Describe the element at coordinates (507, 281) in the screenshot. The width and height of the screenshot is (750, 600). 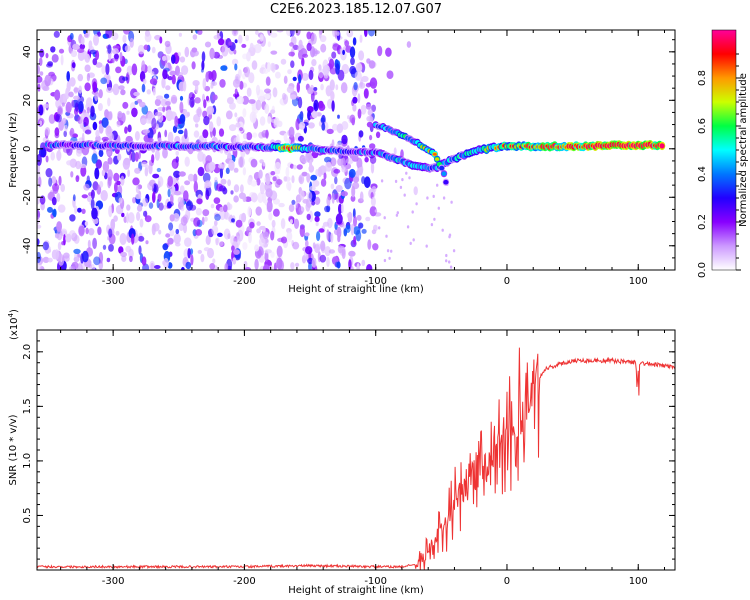
I see `spectrogram-x-tick-label: 0` at that location.